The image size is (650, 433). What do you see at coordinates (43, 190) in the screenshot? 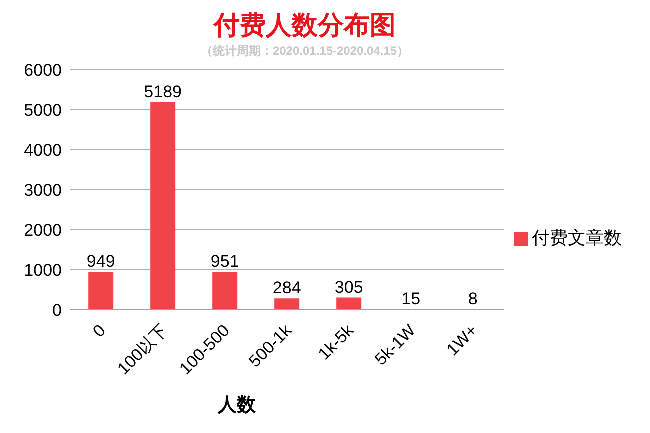
I see `y-tick-label: 3000` at bounding box center [43, 190].